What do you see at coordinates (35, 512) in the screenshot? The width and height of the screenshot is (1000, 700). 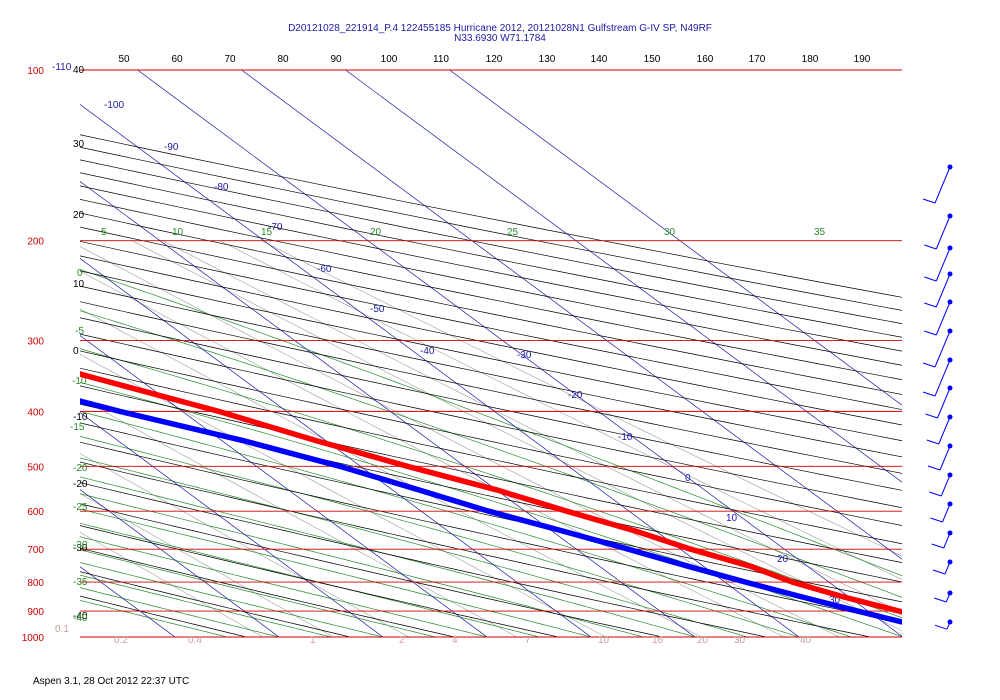 I see `pressure-tick-label: 600` at bounding box center [35, 512].